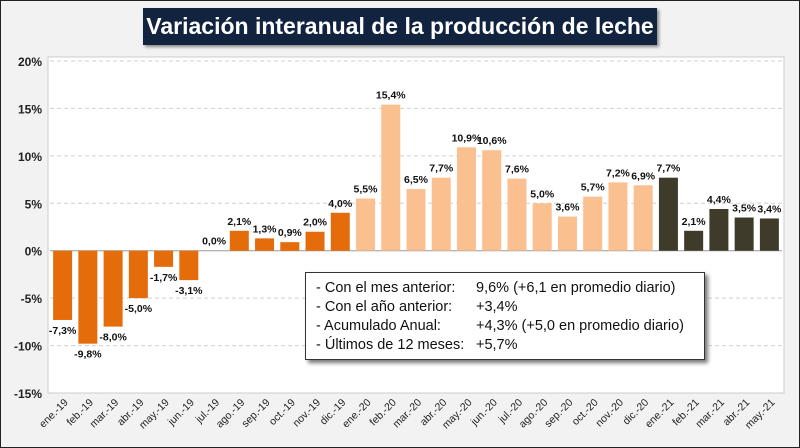 The image size is (800, 448). I want to click on summary-label: - Acumulado Anual:, so click(378, 326).